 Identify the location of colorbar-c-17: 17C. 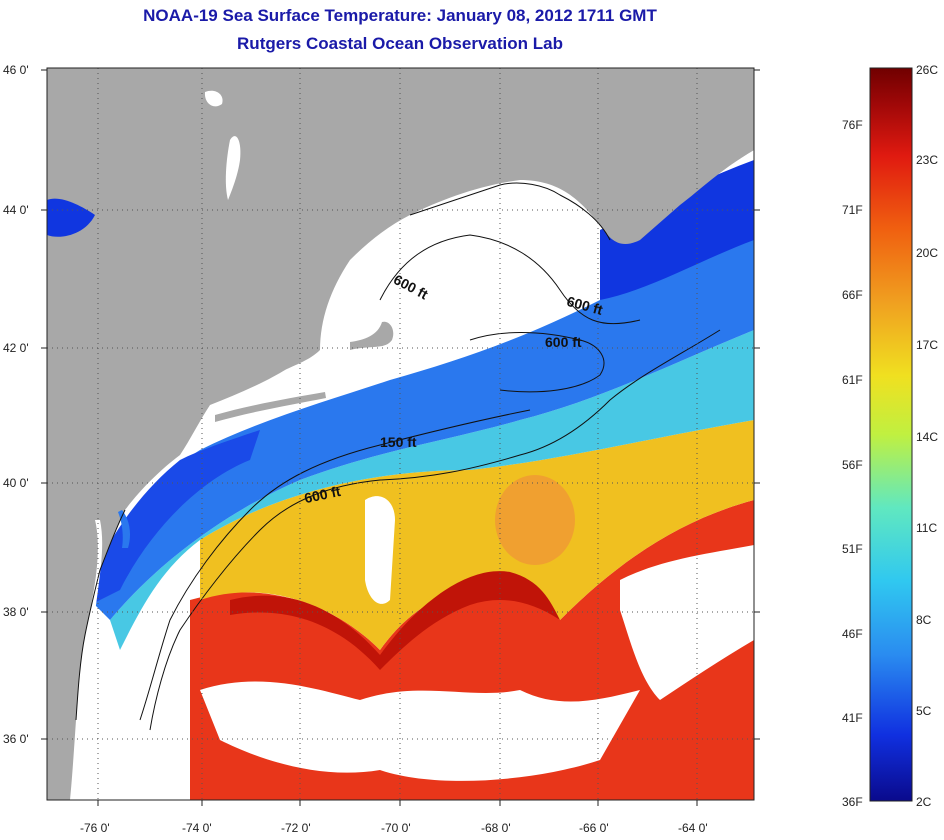
(927, 345).